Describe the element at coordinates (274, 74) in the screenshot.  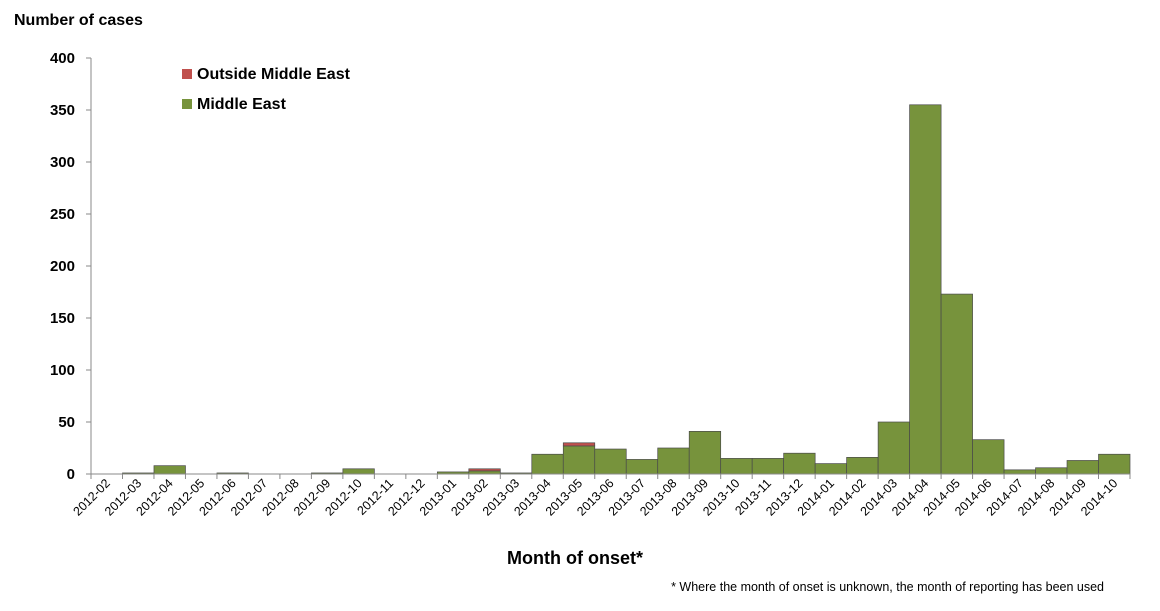
I see `legend-label-outside-middle-east: Outside Middle East` at that location.